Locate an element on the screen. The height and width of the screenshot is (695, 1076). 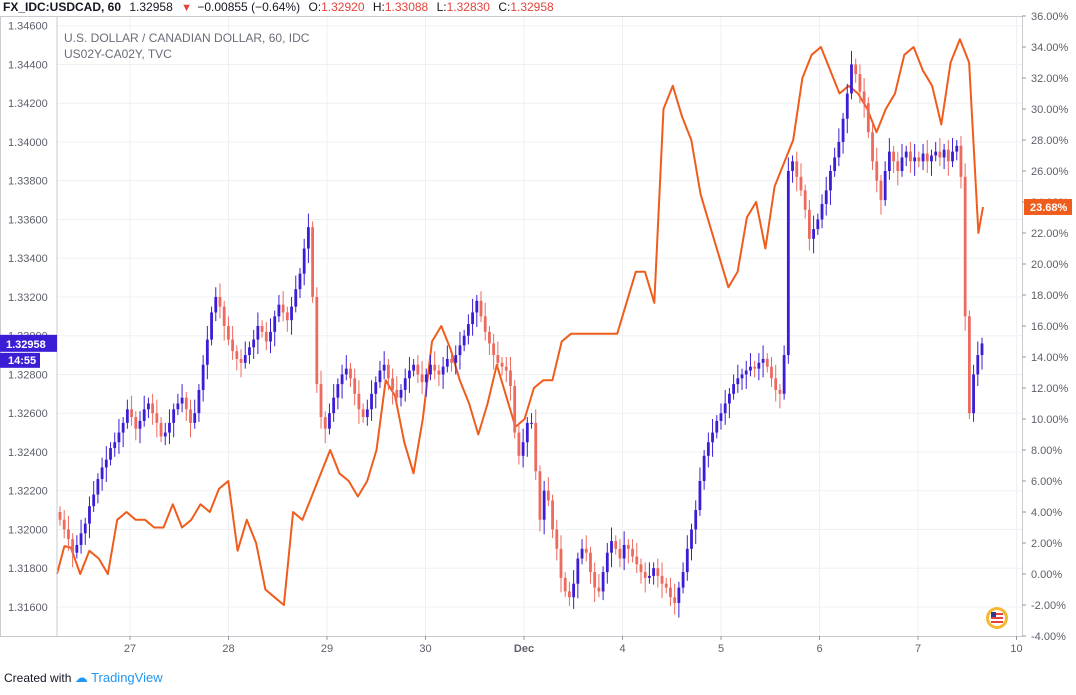
tradingview-brand: TradingView is located at coordinates (127, 677).